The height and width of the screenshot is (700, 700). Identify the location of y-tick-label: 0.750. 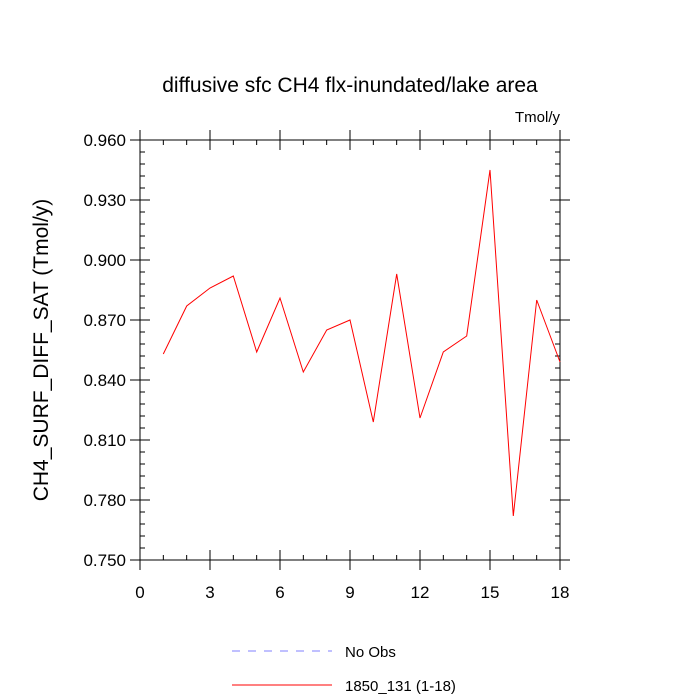
(104, 560).